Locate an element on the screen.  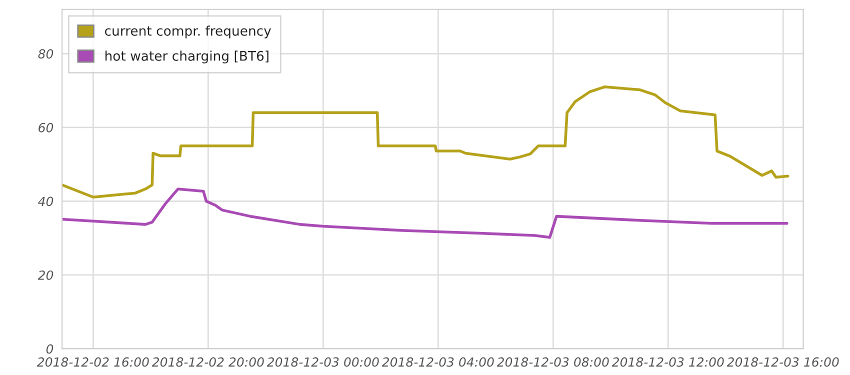
x-tick-label: 2018-12-02 16:00 is located at coordinates (92, 362).